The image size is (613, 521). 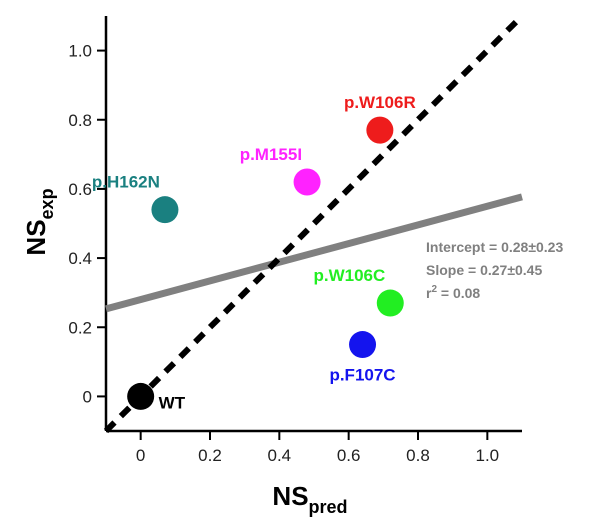 What do you see at coordinates (271, 154) in the screenshot?
I see `point-label-p-m155i: p.M155I` at bounding box center [271, 154].